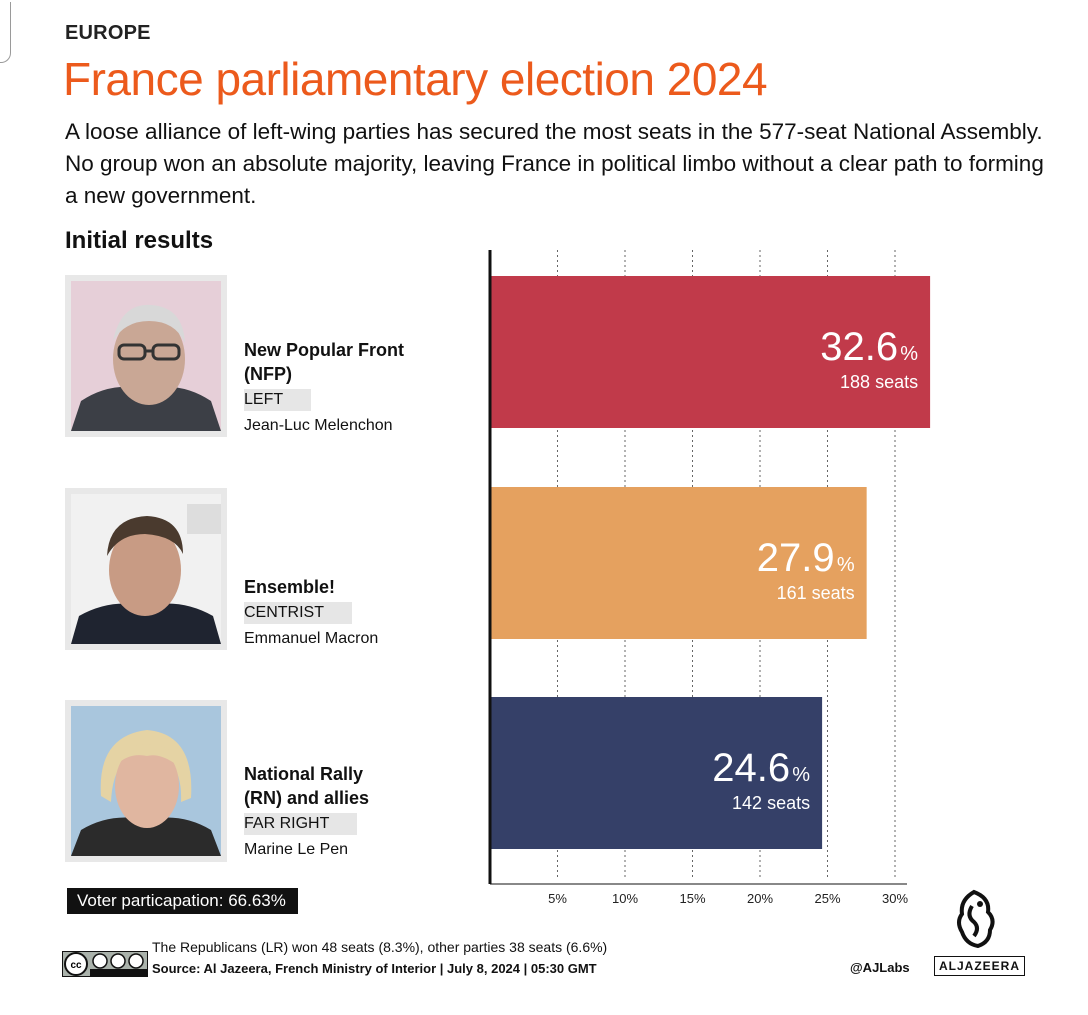 The height and width of the screenshot is (1015, 1088). Describe the element at coordinates (278, 400) in the screenshot. I see `party-orientation-badge: LEFT` at that location.